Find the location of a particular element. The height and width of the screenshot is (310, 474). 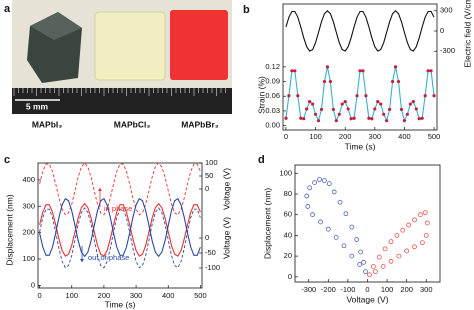

y-tick-label: 0.09 is located at coordinates (272, 81).